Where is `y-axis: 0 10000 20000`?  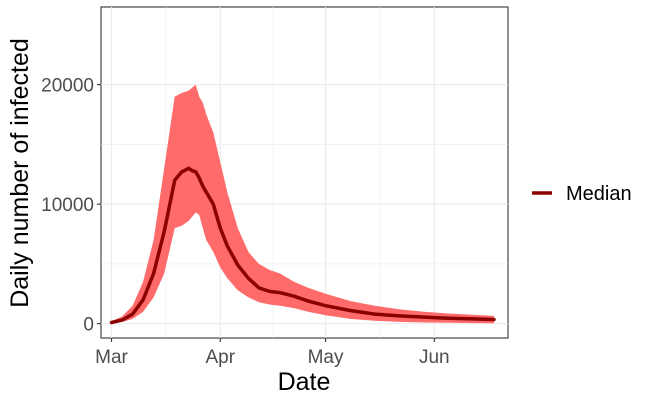 y-axis: 0 10000 20000 is located at coordinates (71, 206).